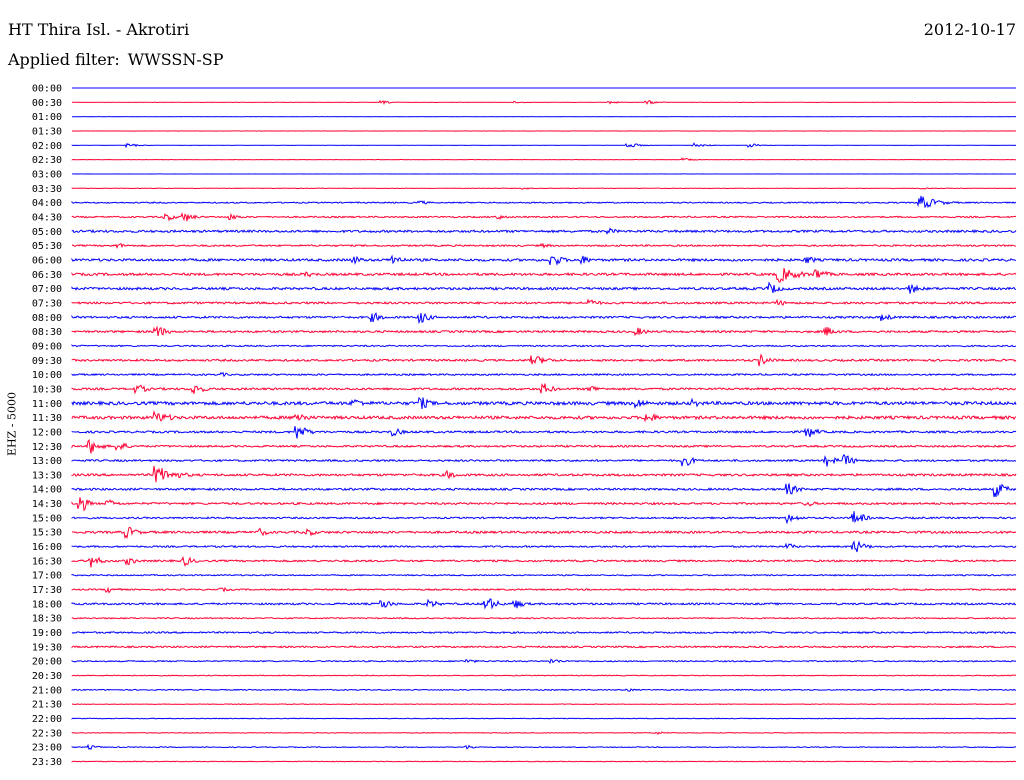 This screenshot has height=780, width=1024. I want to click on trace-2030, so click(544, 675).